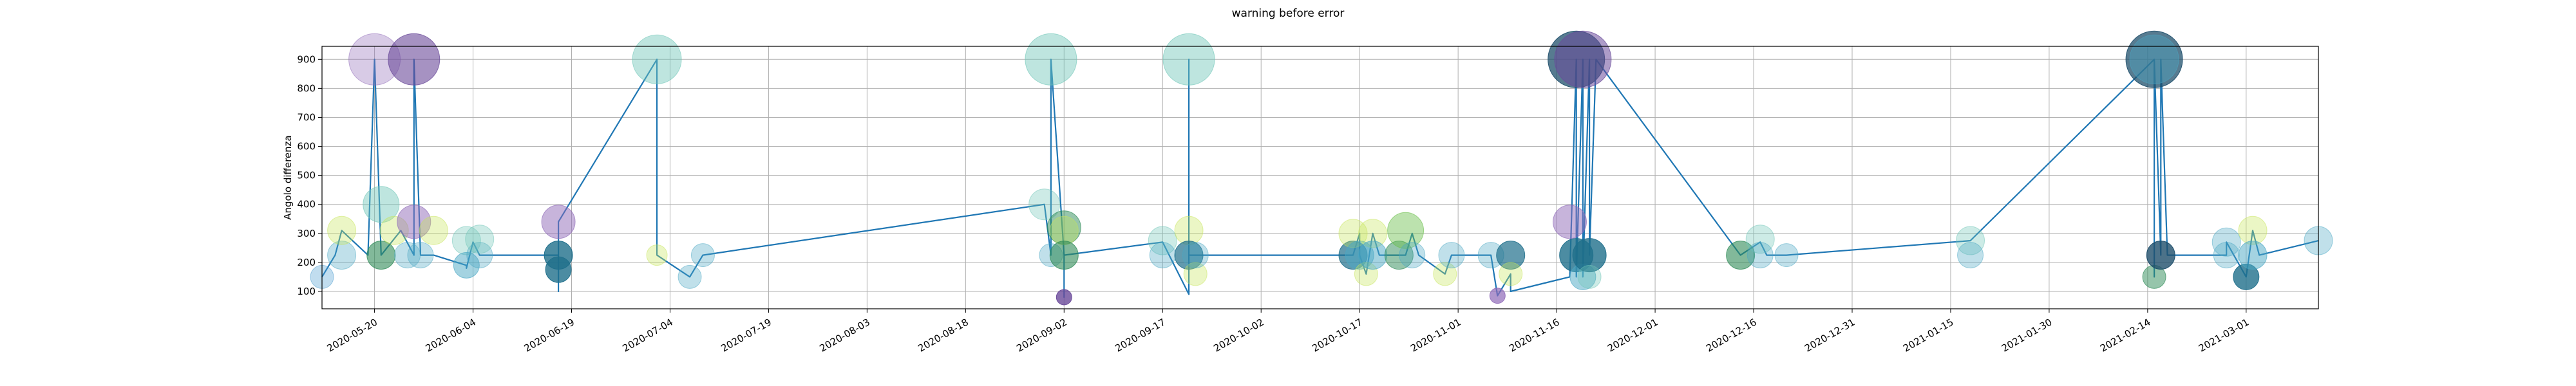 This screenshot has height=386, width=2576. I want to click on y-tick-label-2: 300, so click(306, 233).